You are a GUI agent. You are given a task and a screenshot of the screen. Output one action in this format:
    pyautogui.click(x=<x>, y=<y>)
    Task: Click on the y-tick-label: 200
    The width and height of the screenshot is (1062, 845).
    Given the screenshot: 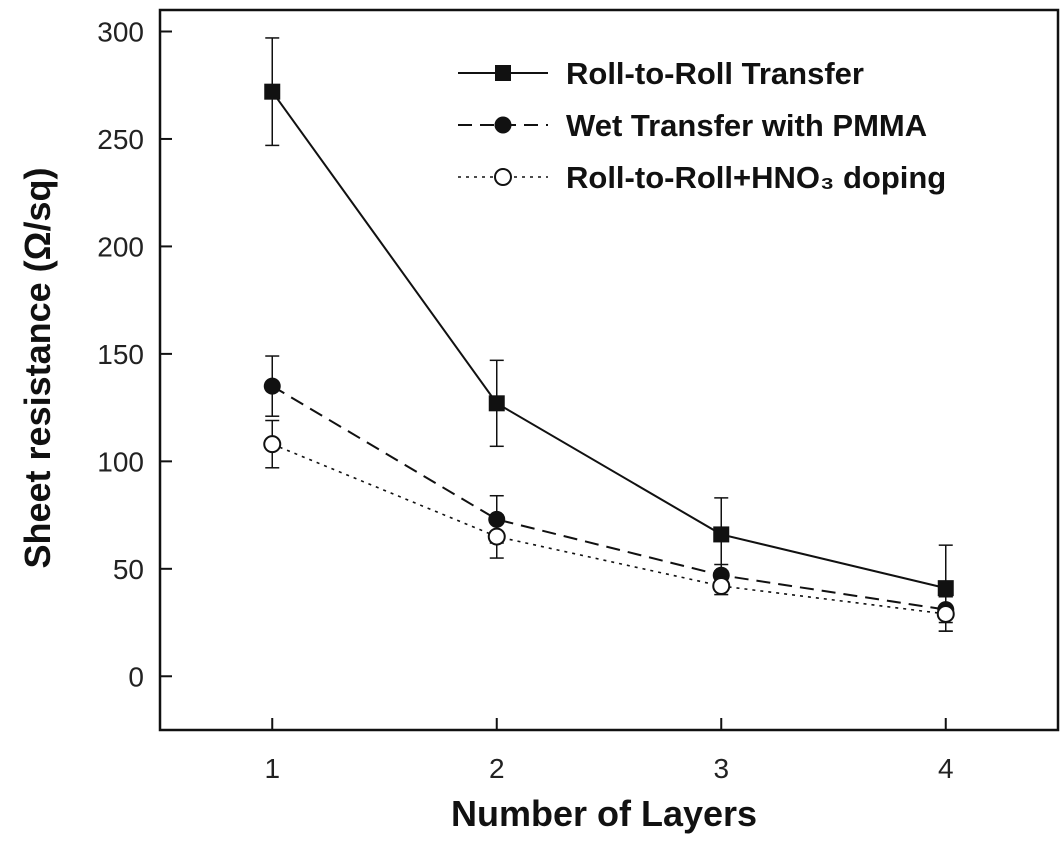 What is the action you would take?
    pyautogui.click(x=120, y=246)
    